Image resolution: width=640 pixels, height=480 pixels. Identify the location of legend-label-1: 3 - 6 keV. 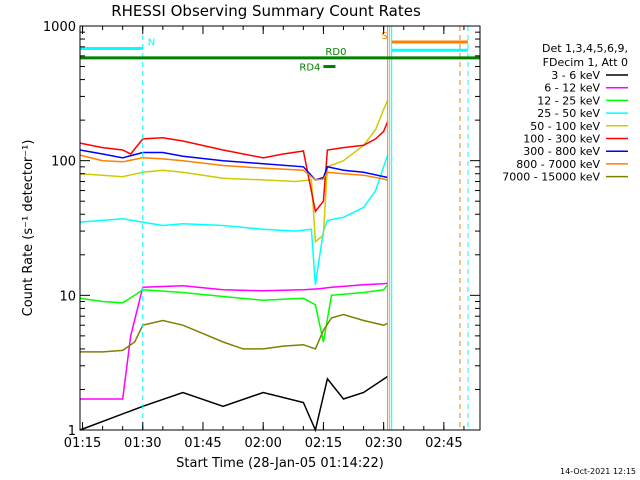
(575, 75).